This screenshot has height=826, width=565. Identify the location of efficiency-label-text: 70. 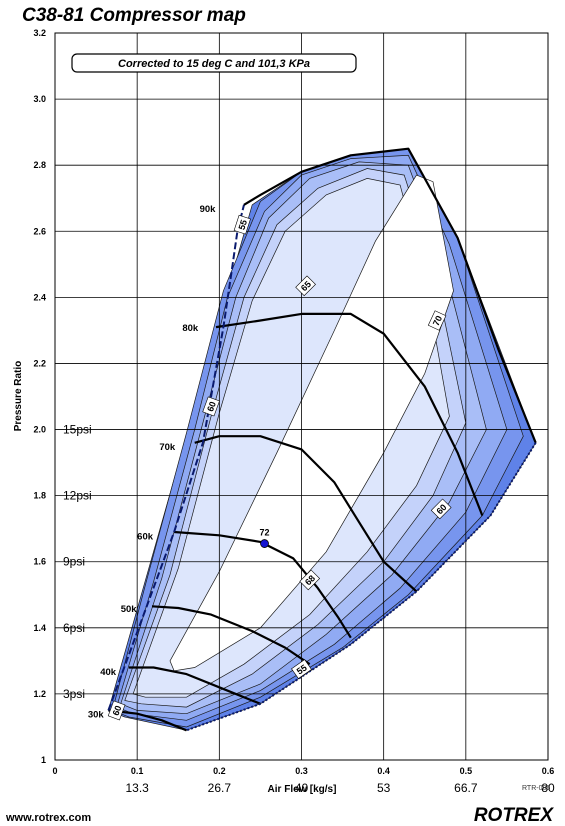
(437, 320).